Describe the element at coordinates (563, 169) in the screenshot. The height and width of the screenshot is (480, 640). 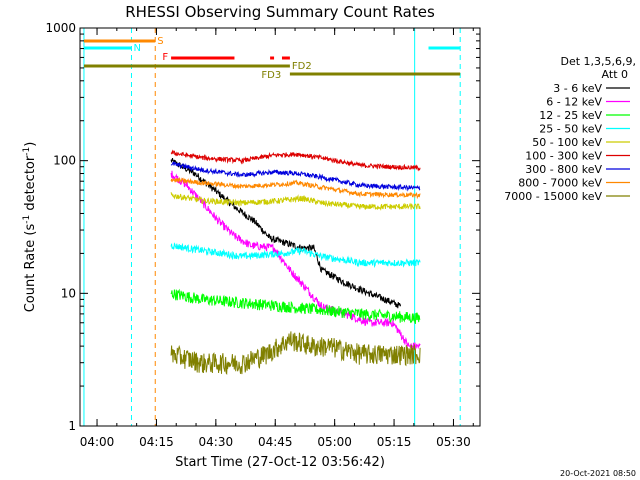
I see `legend-label-6: 300 - 800 keV` at that location.